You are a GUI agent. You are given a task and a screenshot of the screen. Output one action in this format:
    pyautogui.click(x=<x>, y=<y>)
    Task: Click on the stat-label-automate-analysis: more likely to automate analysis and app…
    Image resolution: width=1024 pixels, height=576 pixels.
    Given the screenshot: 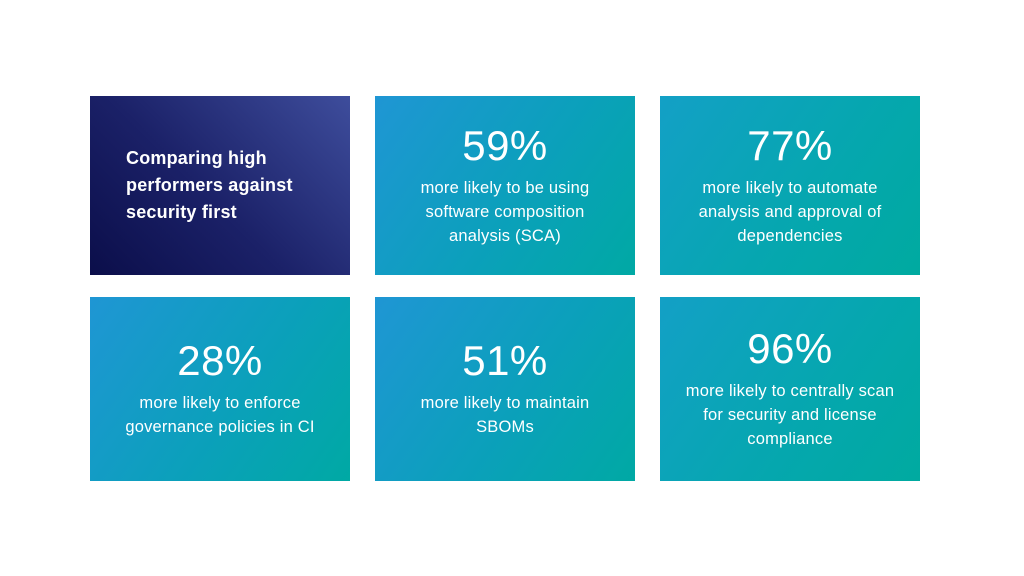 What is the action you would take?
    pyautogui.click(x=790, y=211)
    